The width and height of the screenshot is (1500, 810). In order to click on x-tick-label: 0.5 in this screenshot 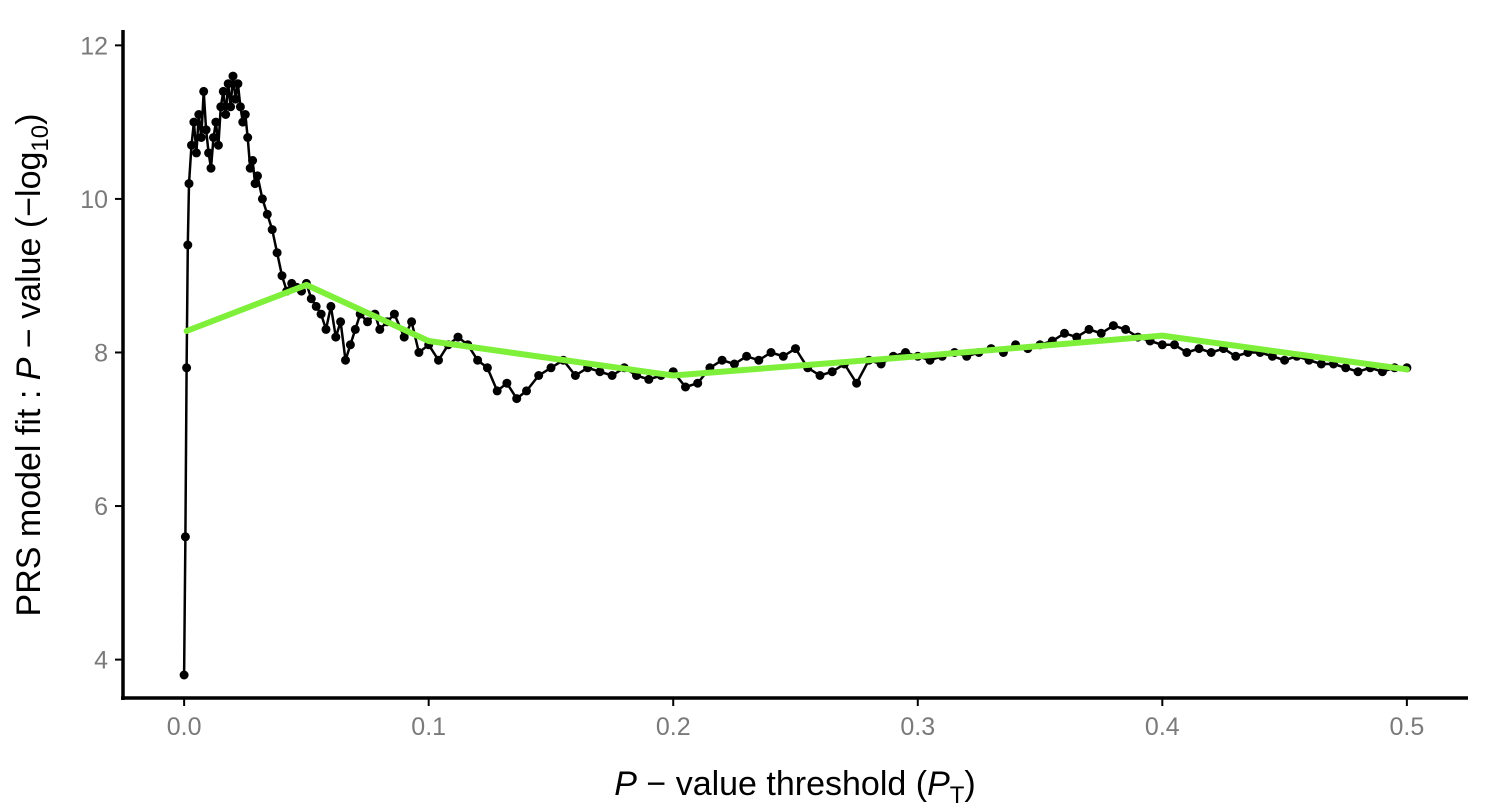, I will do `click(1406, 727)`.